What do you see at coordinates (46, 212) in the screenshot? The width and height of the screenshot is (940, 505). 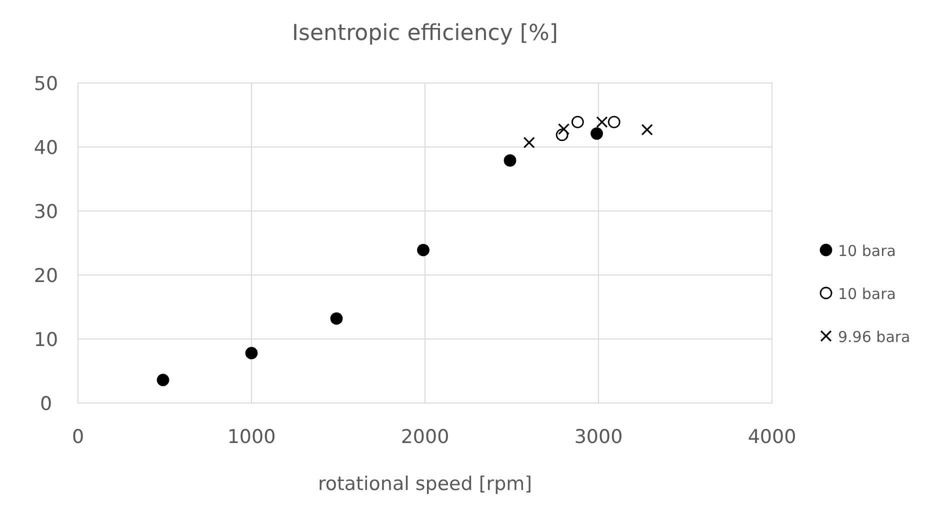 I see `y-tick-label: 30` at bounding box center [46, 212].